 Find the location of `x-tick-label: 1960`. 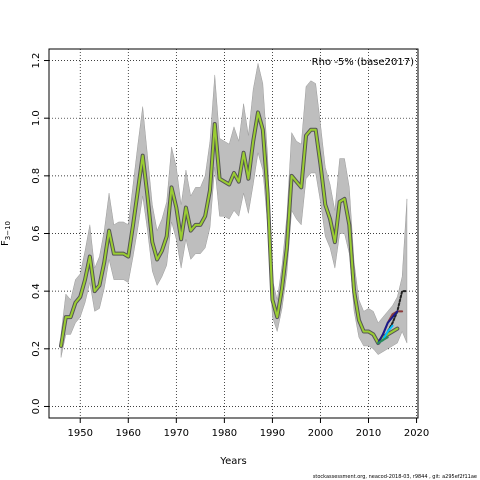

x-tick-label: 1960 is located at coordinates (128, 433).